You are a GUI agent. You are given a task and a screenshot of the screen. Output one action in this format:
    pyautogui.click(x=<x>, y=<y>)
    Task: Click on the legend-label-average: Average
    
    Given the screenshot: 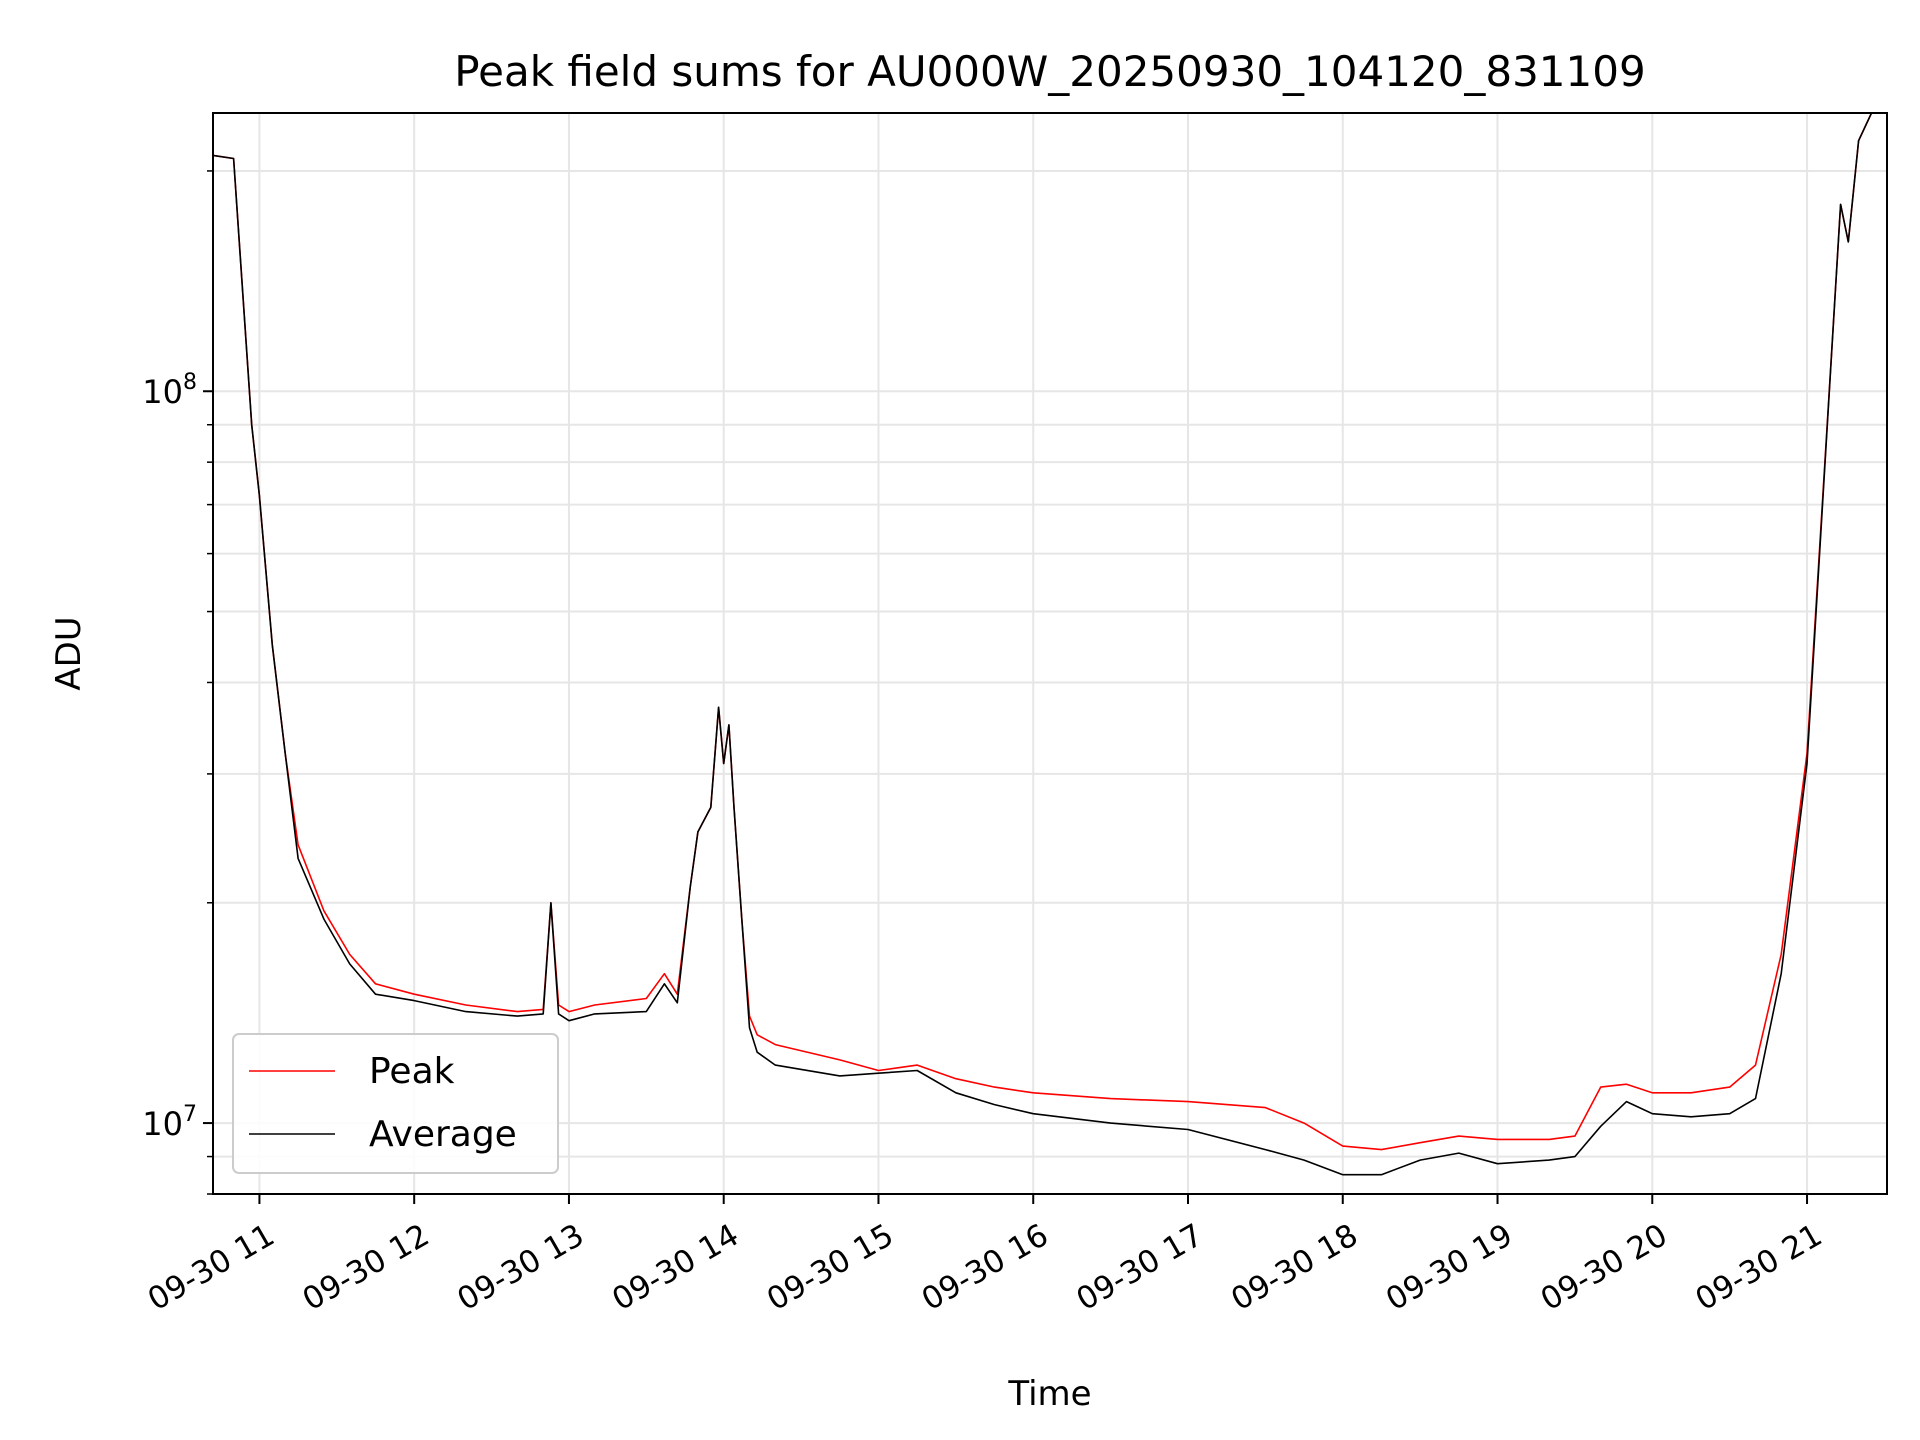 What is the action you would take?
    pyautogui.click(x=443, y=1134)
    